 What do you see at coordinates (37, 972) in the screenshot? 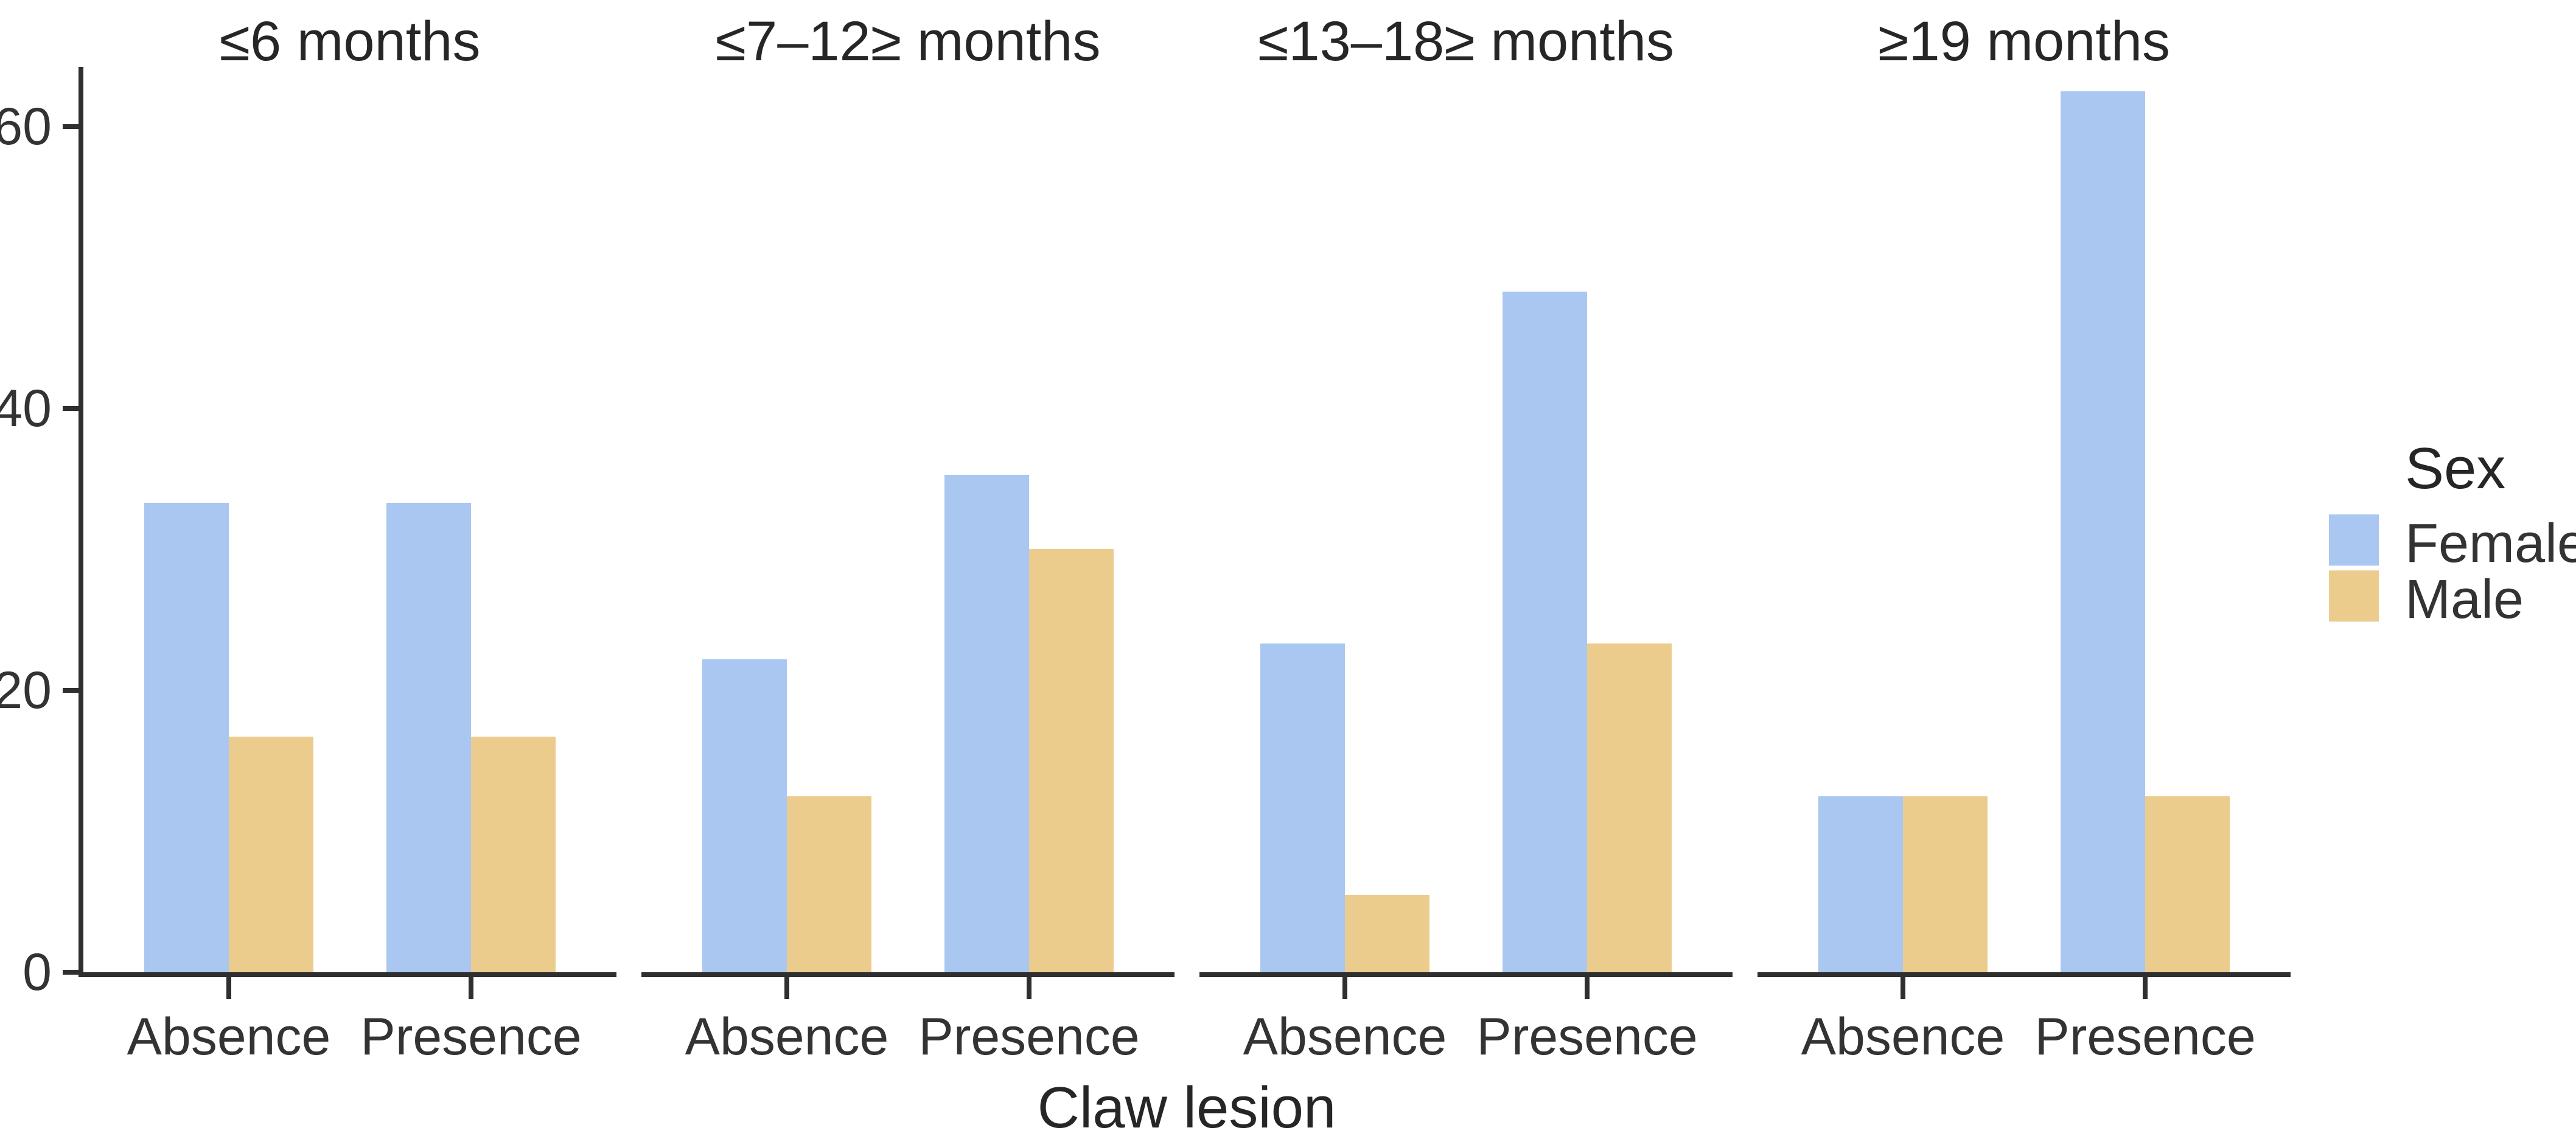
I see `y-tick-label: 0` at bounding box center [37, 972].